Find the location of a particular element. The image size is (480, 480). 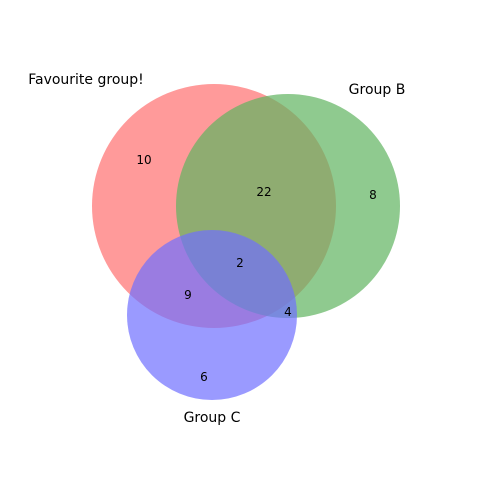

region-count-favourite-and-b: 22 is located at coordinates (263, 192).